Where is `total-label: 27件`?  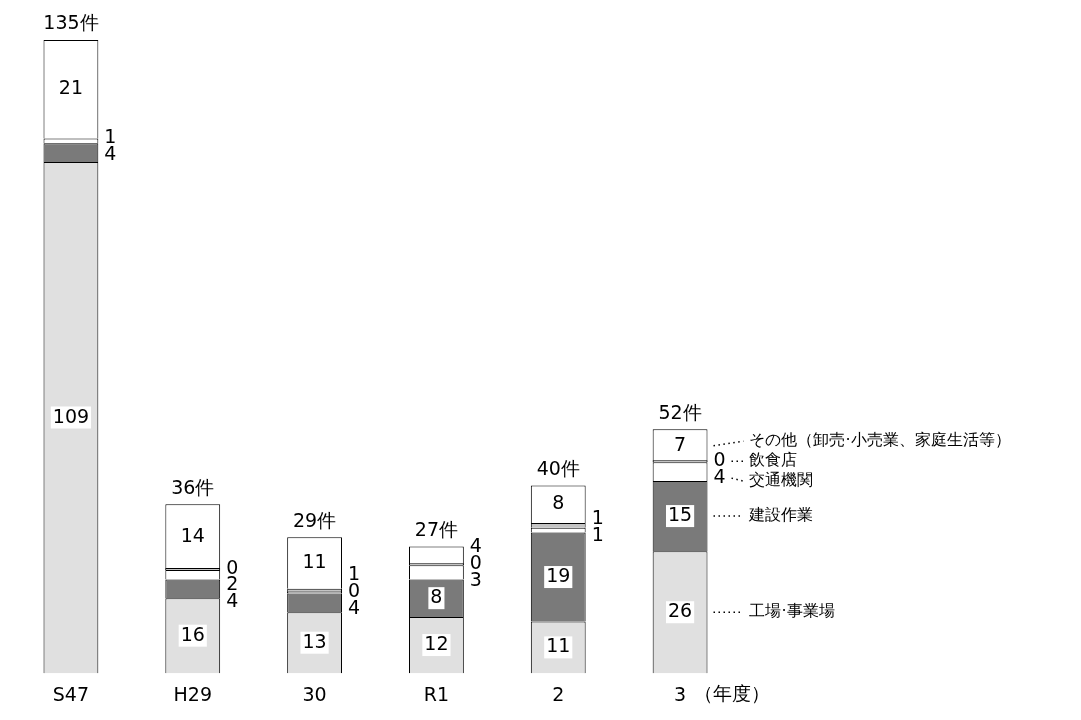
total-label: 27件 is located at coordinates (436, 529).